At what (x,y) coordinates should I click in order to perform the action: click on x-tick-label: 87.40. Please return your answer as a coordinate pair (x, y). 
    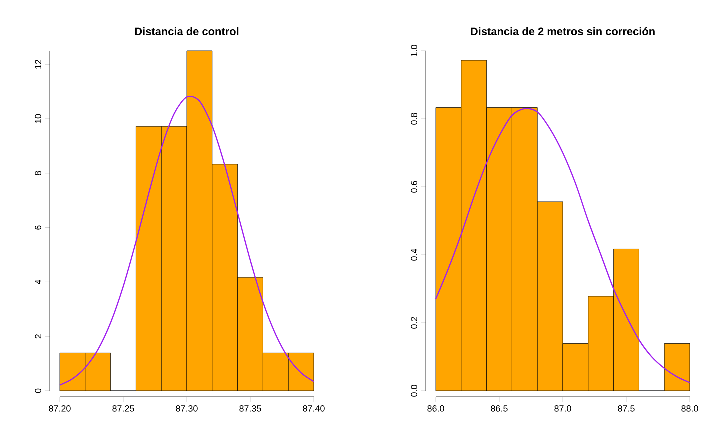
    Looking at the image, I should click on (314, 409).